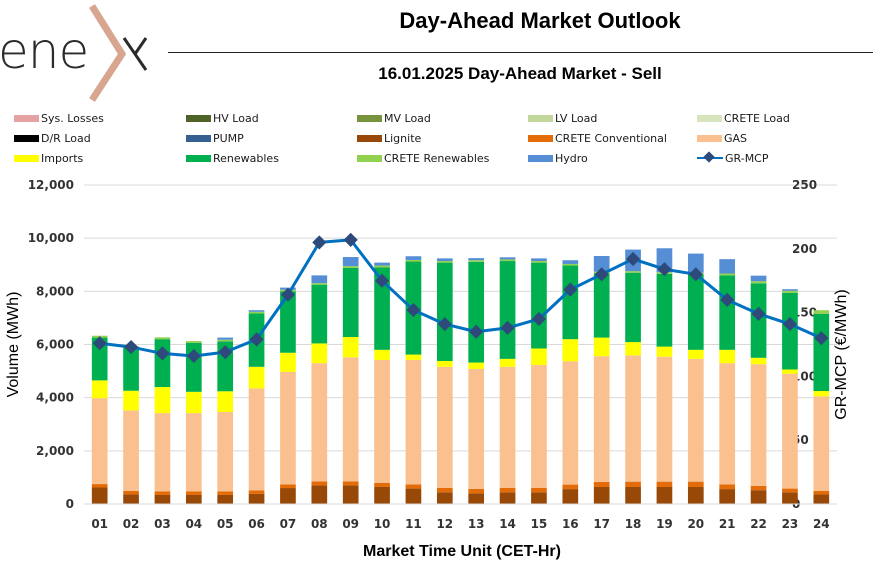 Image resolution: width=893 pixels, height=574 pixels. What do you see at coordinates (562, 118) in the screenshot?
I see `legend-item-lv-load: LV Load` at bounding box center [562, 118].